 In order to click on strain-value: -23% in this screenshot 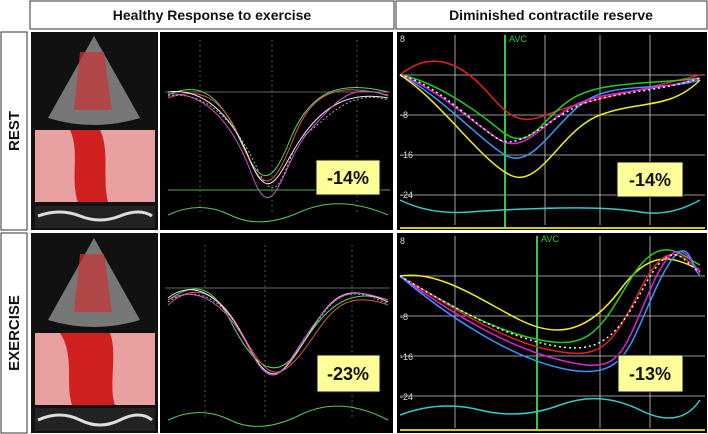, I will do `click(348, 374)`.